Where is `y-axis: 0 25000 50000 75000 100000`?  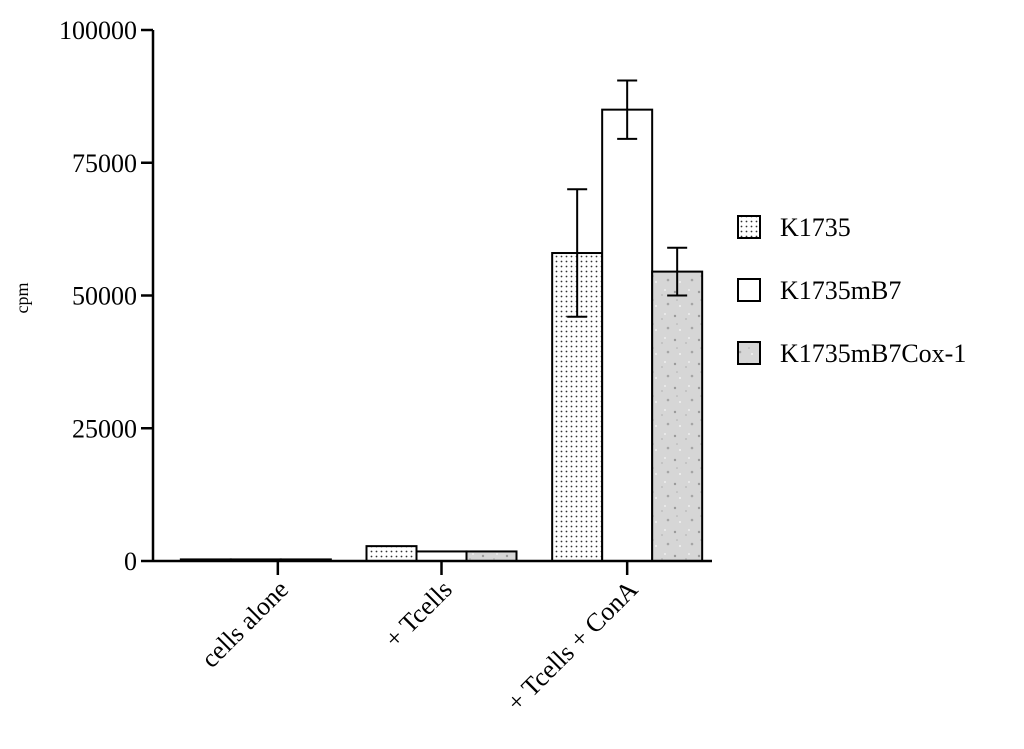
y-axis: 0 25000 50000 75000 100000 is located at coordinates (107, 296).